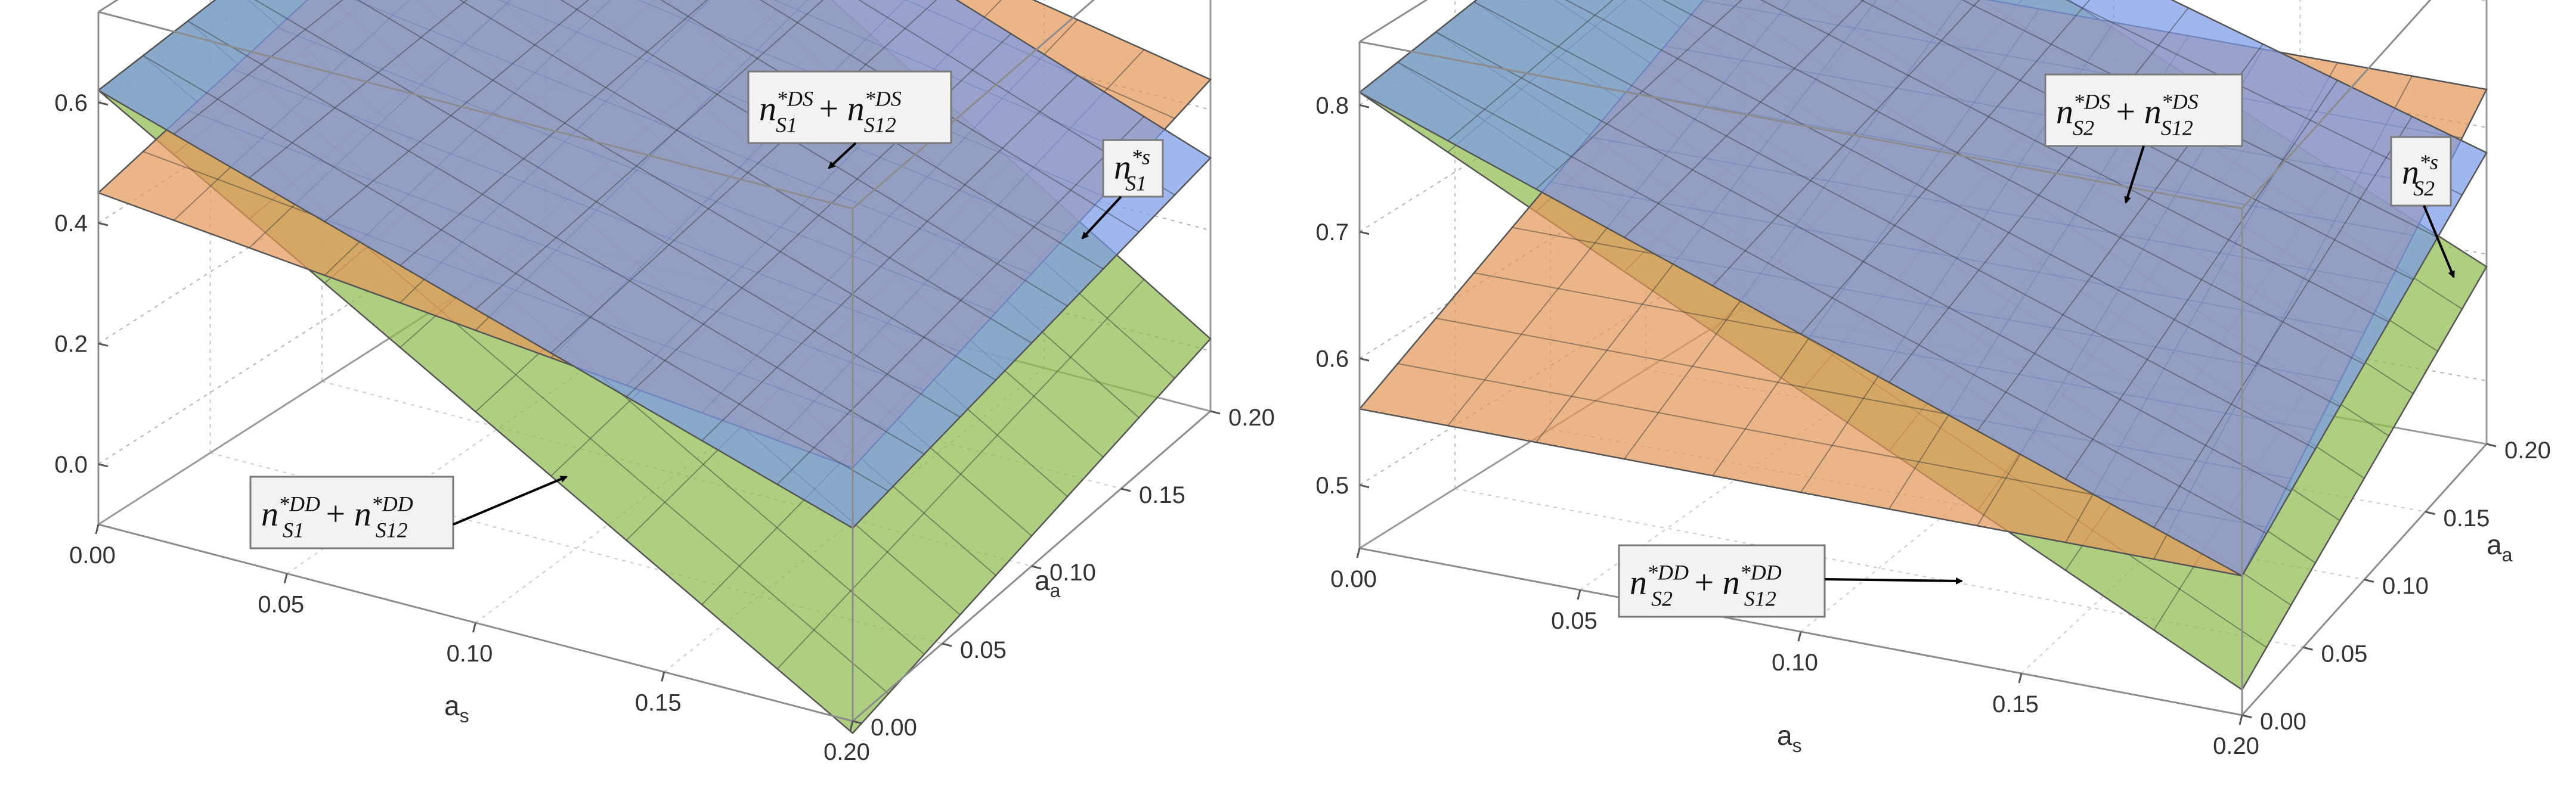 The image size is (2576, 792). Describe the element at coordinates (1132, 170) in the screenshot. I see `annotation-text: n*s S1` at that location.